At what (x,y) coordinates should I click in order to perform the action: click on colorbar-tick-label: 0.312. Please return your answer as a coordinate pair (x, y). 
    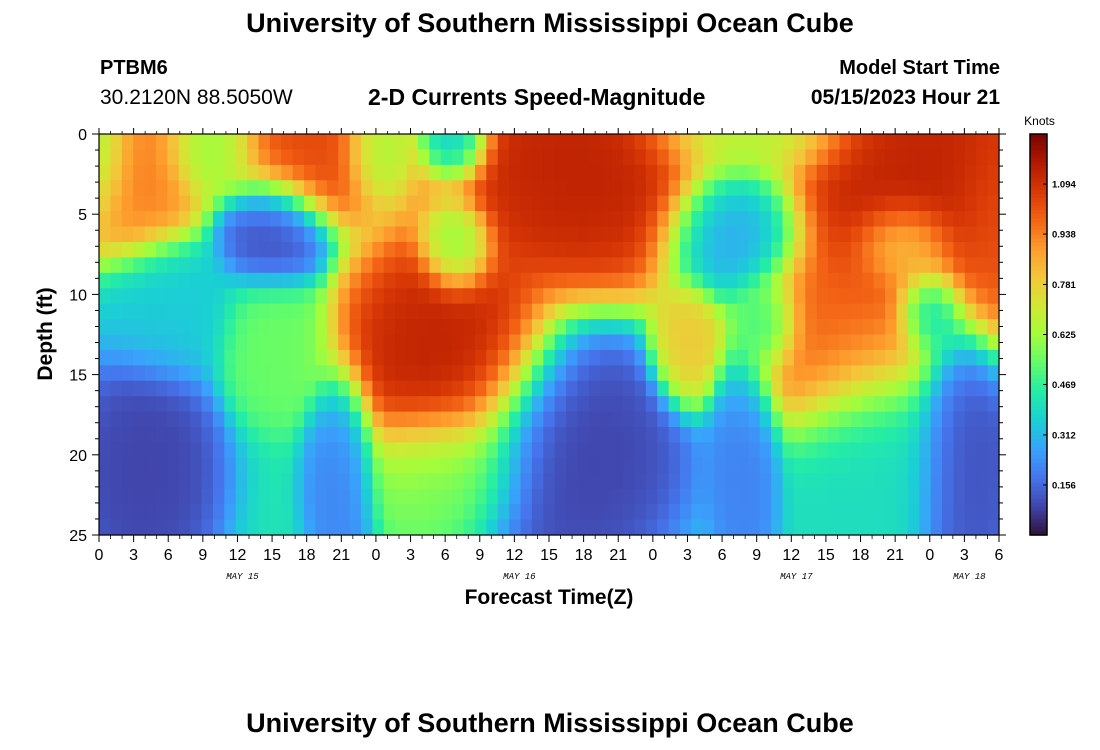
    Looking at the image, I should click on (1064, 435).